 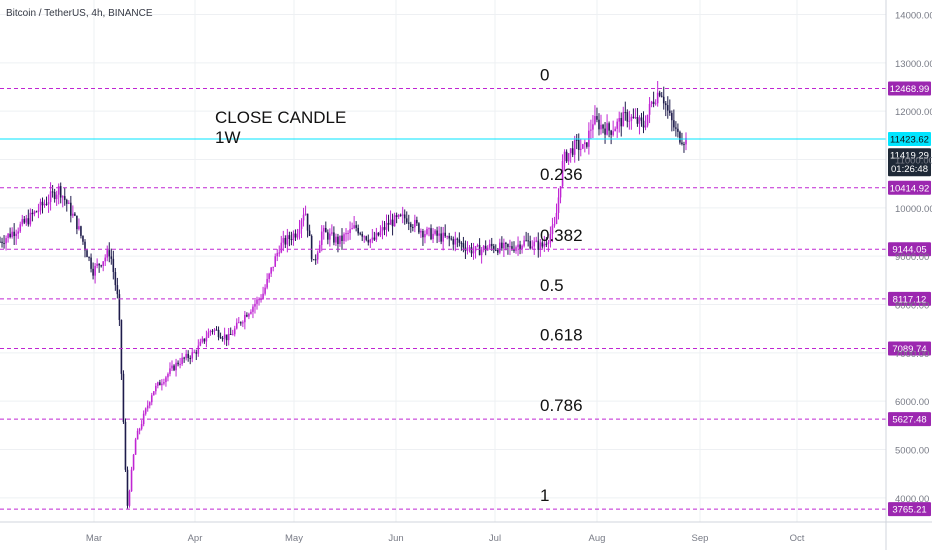 What do you see at coordinates (909, 140) in the screenshot?
I see `reference-price-label: 11423.62` at bounding box center [909, 140].